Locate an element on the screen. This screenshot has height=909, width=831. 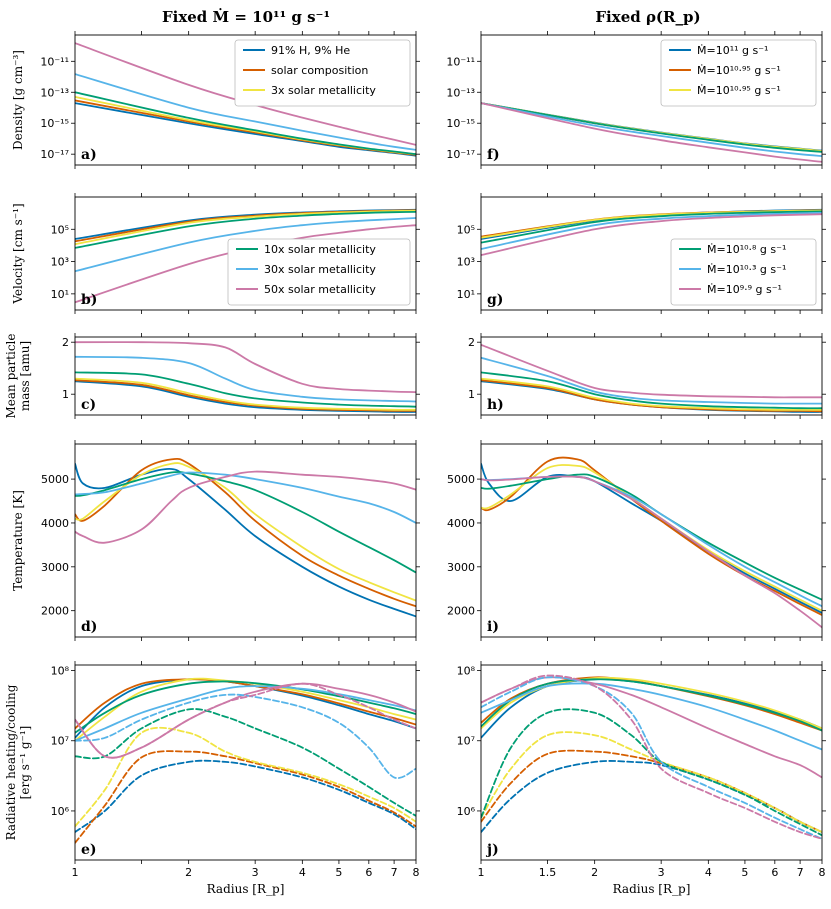
series-solar-dashed-e is located at coordinates (245, 797).